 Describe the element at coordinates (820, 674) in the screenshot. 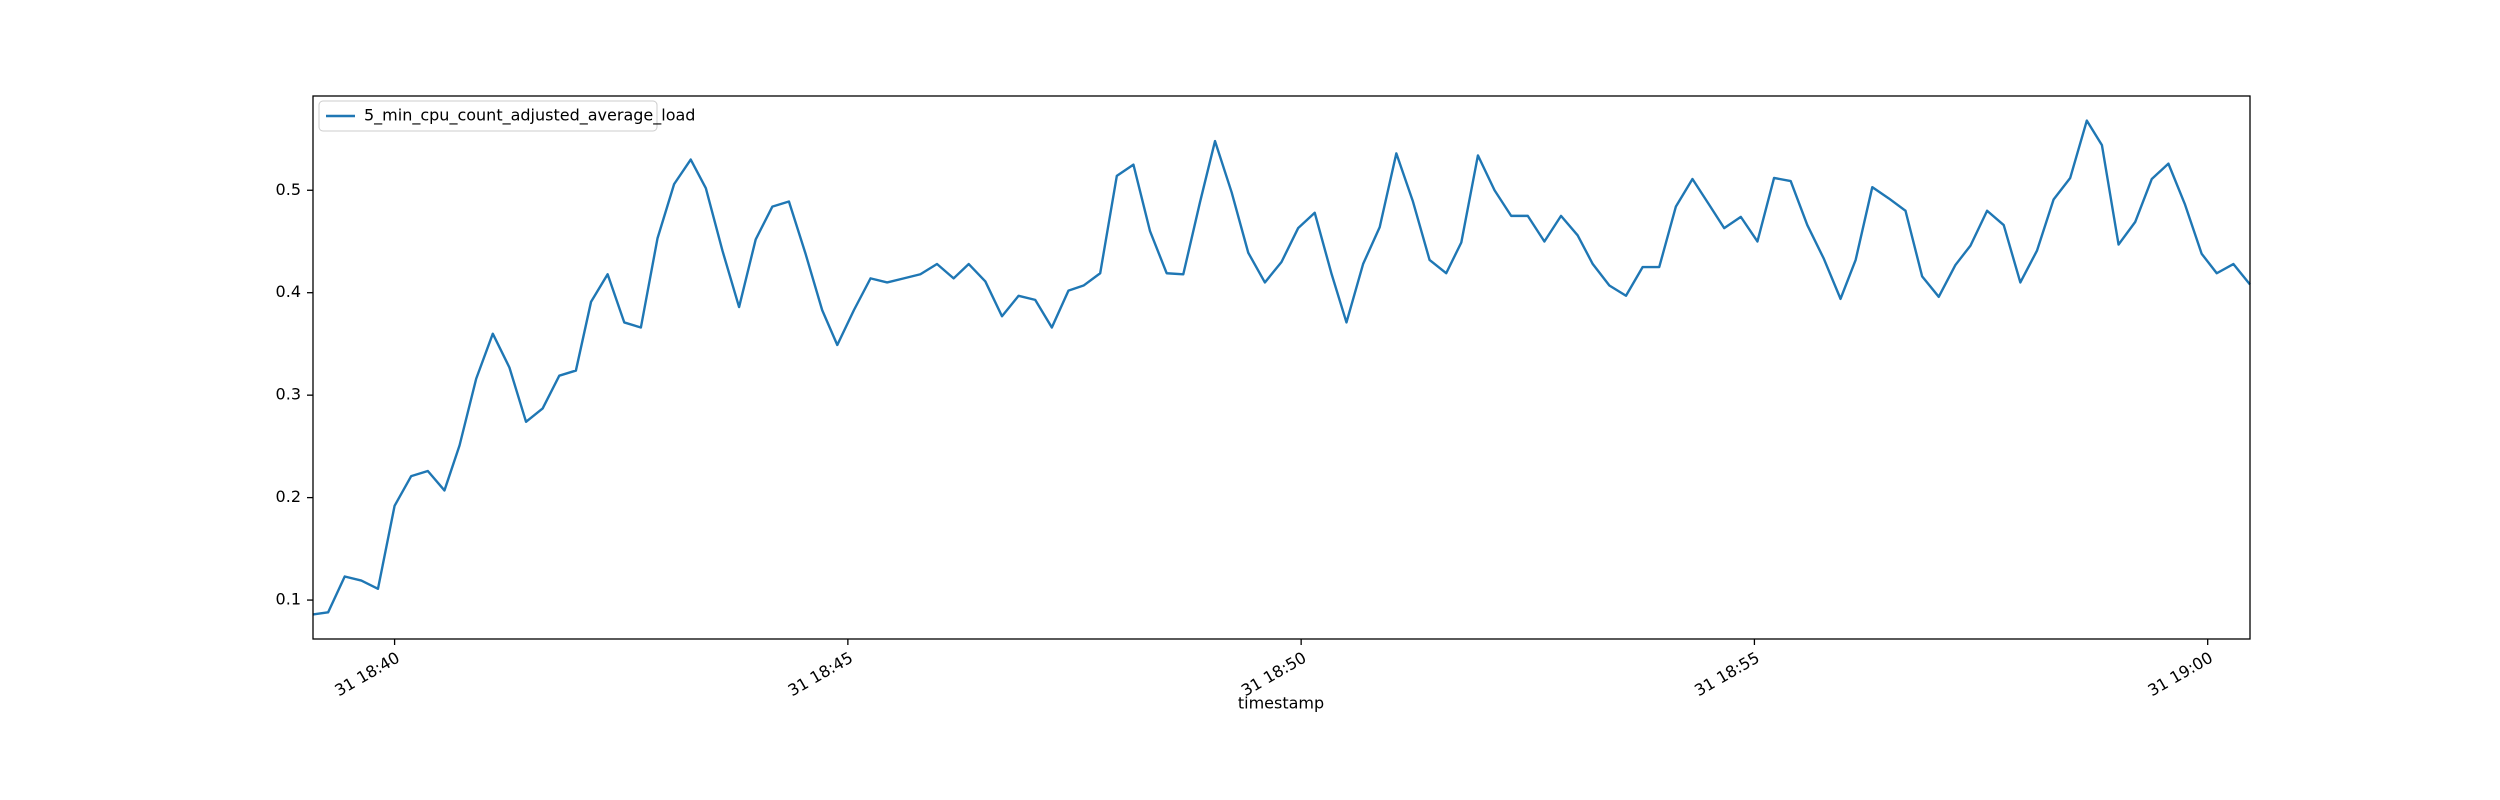

I see `x-tick-label: 31 18:45` at that location.